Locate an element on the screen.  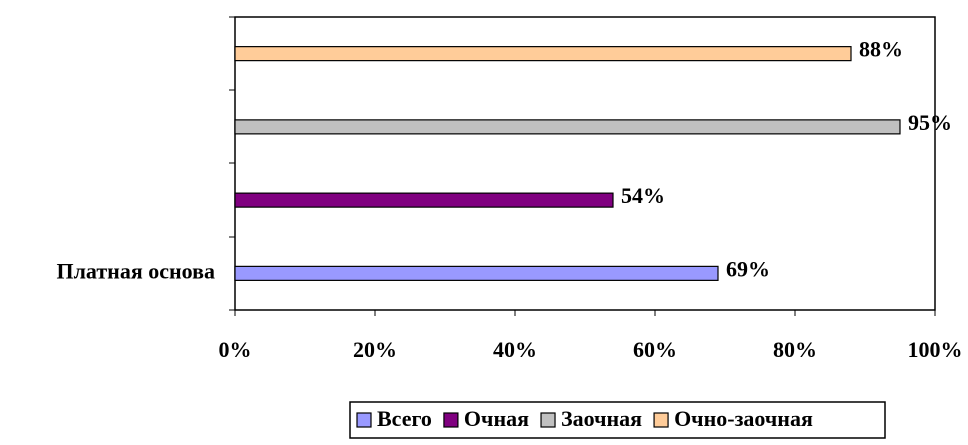
x-tick-label: 40% is located at coordinates (515, 349).